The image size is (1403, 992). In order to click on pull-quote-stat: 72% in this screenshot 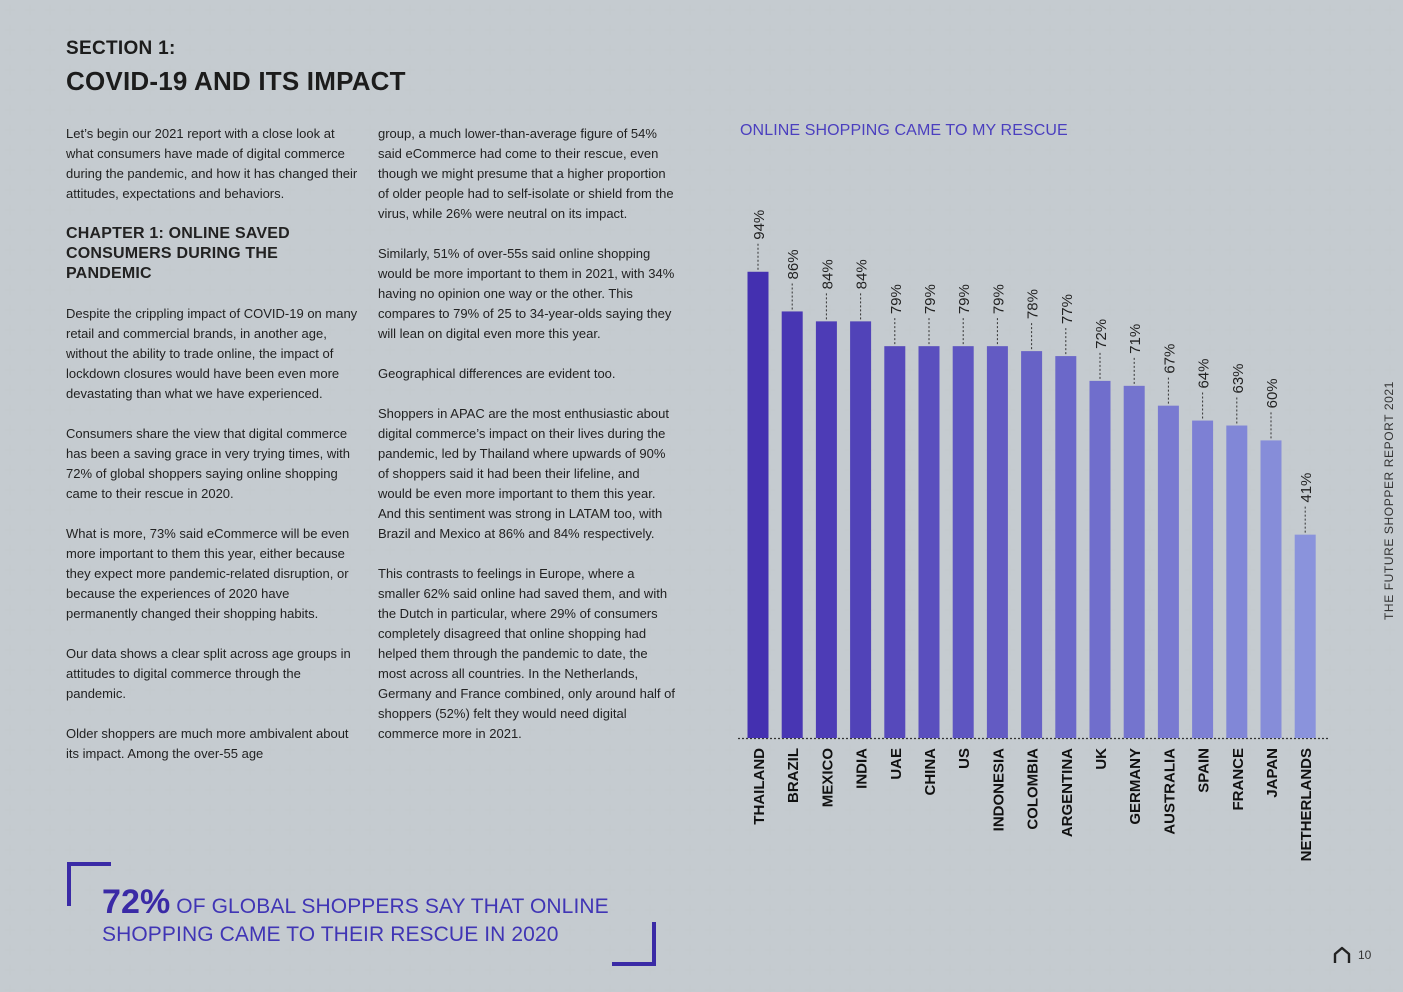, I will do `click(136, 902)`.